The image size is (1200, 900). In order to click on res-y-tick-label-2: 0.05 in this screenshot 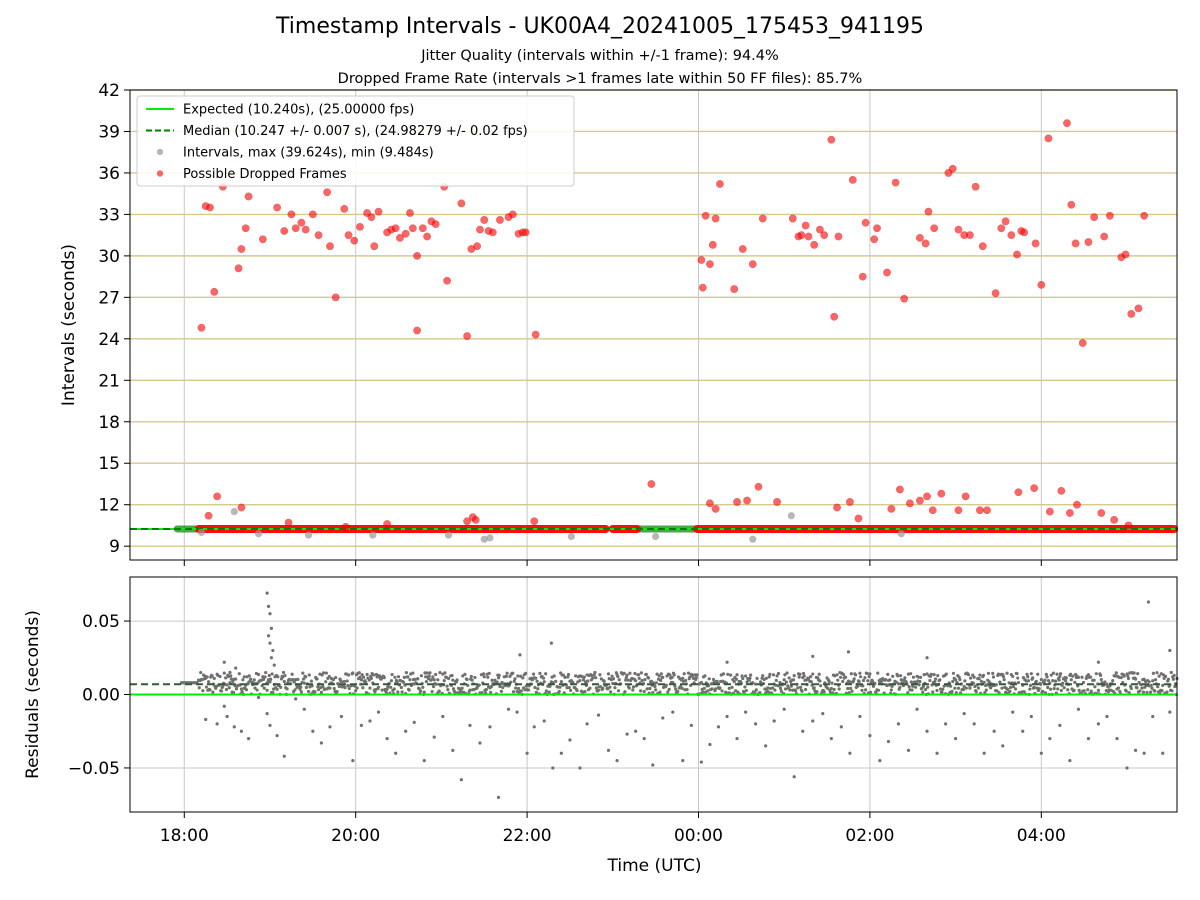, I will do `click(101, 622)`.